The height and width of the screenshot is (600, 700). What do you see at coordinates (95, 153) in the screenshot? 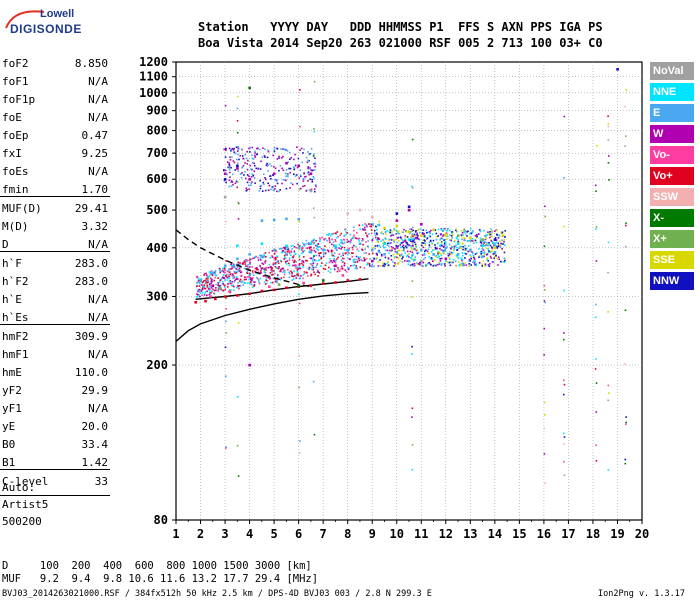
I see `param-value: 9.25` at bounding box center [95, 153].